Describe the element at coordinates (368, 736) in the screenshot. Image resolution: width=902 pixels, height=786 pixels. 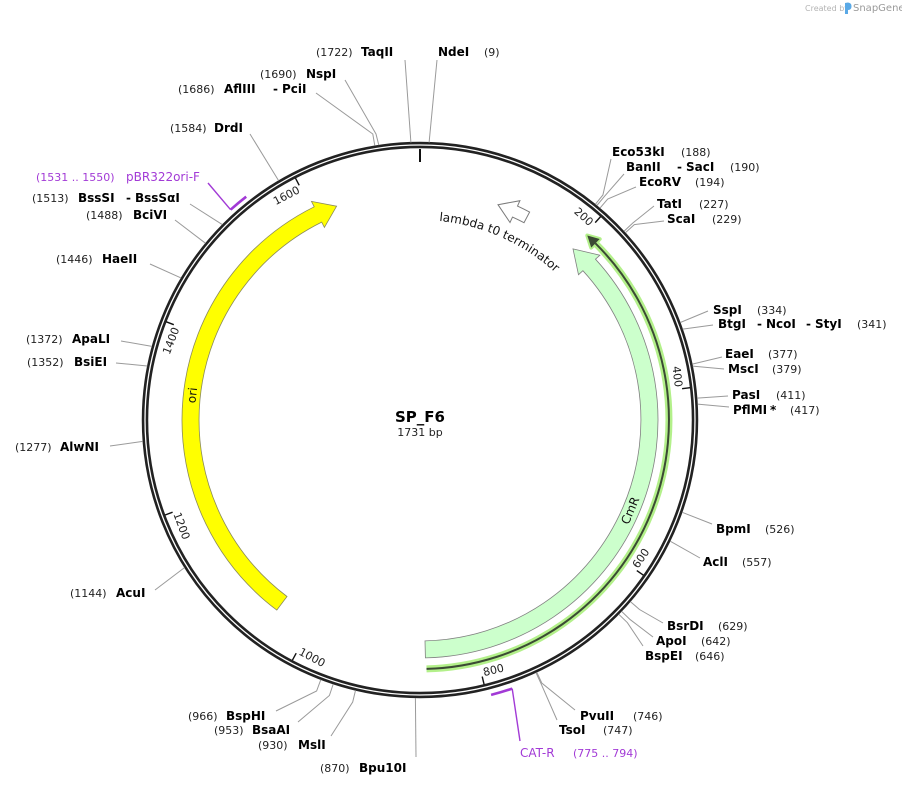
I see `site-bpu10i: (870) Bpu10I` at that location.